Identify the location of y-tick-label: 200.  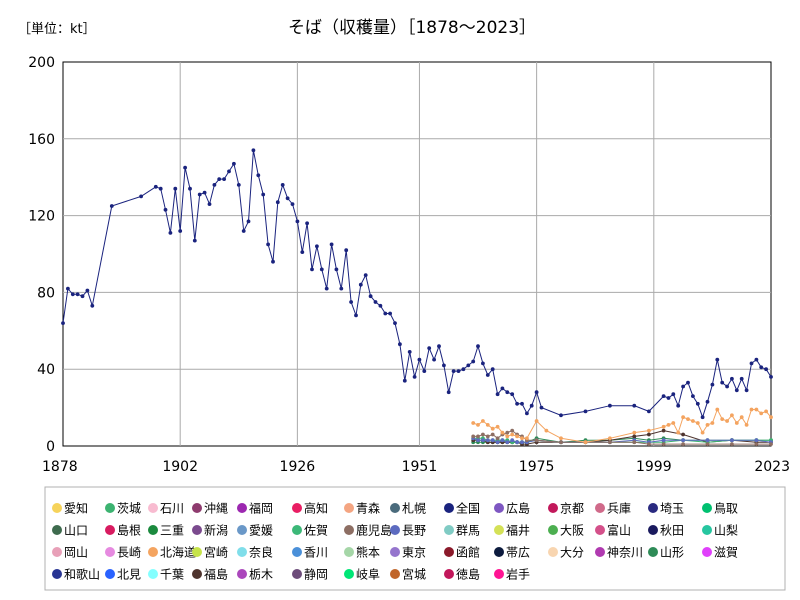
(41, 63).